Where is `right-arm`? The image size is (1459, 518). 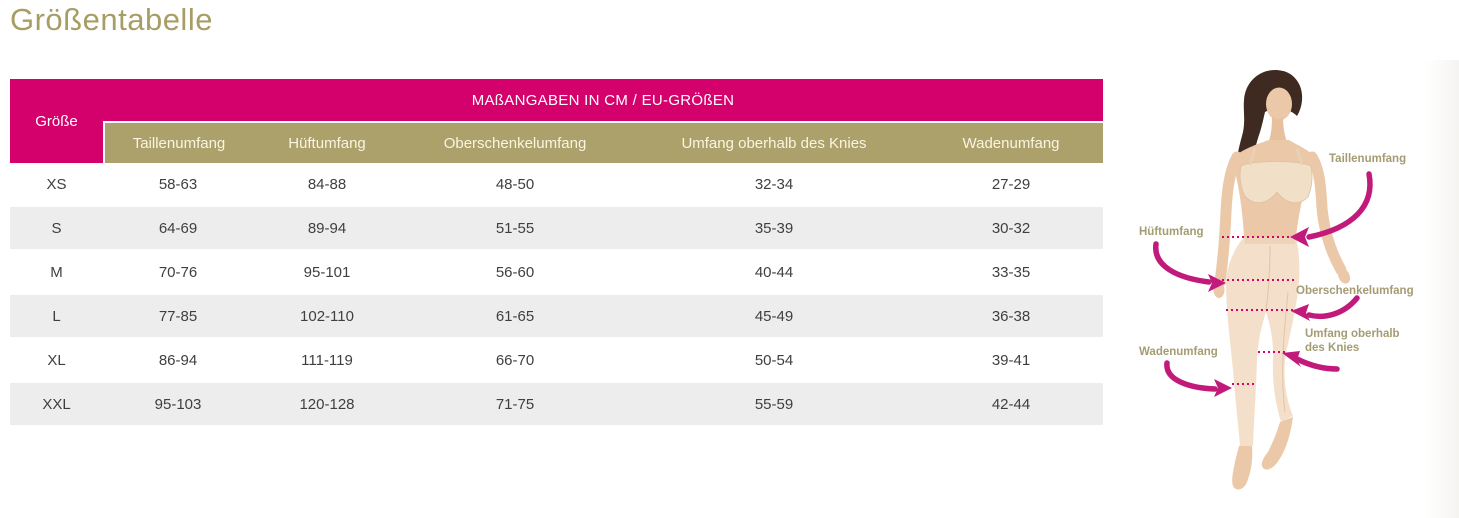 right-arm is located at coordinates (1326, 213).